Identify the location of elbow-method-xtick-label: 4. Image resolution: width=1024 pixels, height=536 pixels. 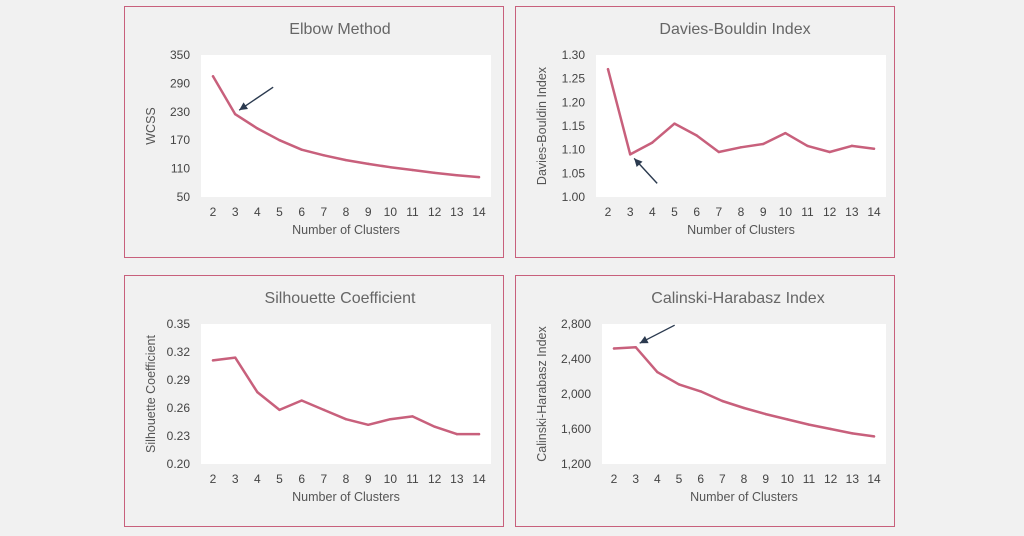
(257, 212).